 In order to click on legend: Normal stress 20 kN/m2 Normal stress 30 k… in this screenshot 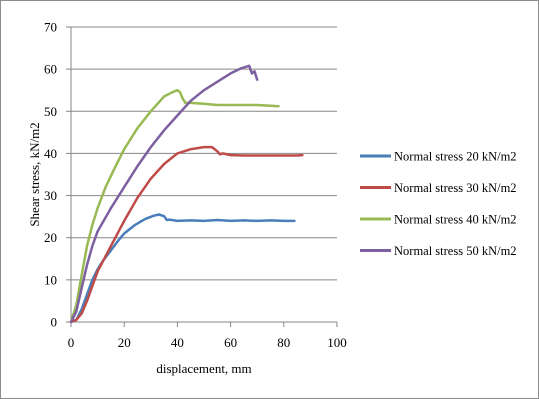, I will do `click(438, 204)`.